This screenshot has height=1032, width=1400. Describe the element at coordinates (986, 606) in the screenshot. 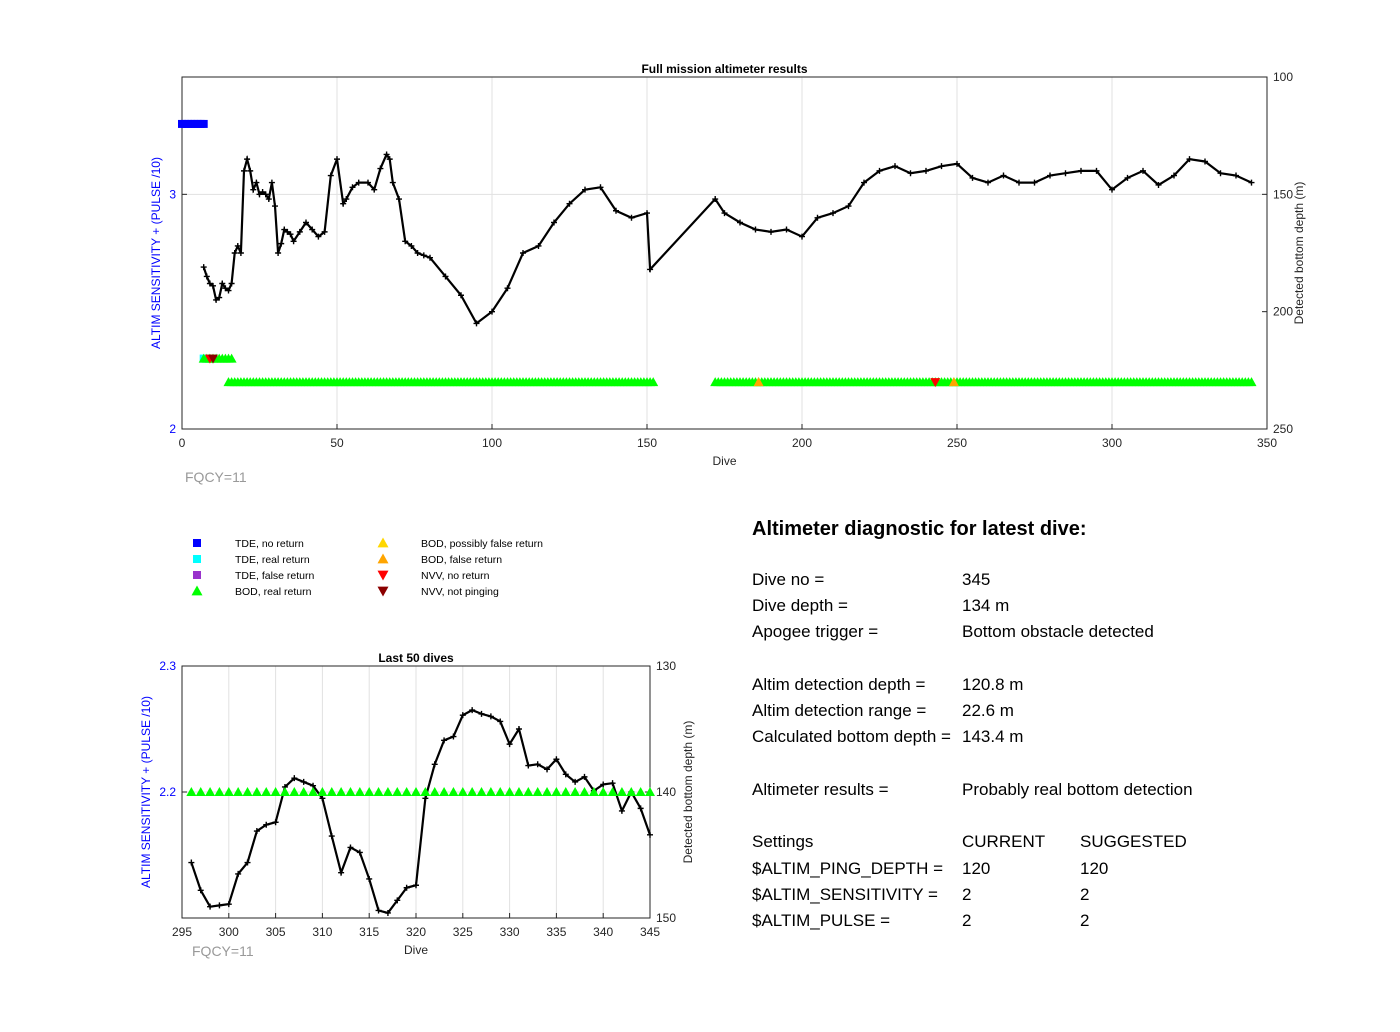

I see `dive-depth-value: 134 m` at that location.